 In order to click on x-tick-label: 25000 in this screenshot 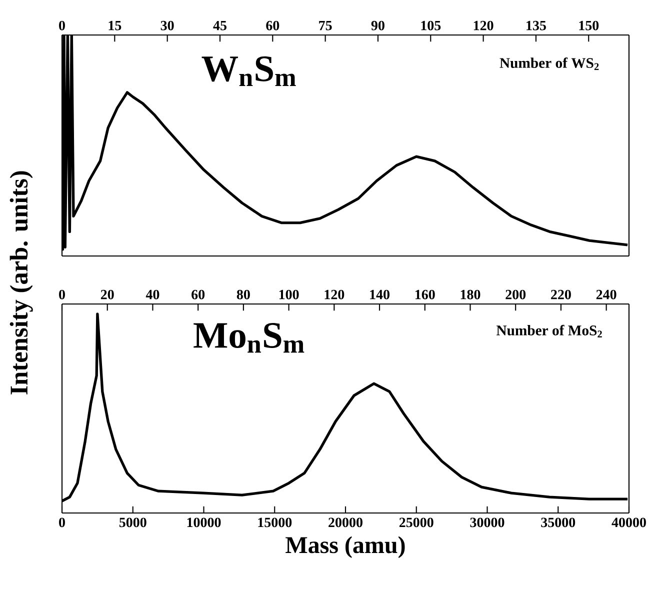, I will do `click(416, 523)`.